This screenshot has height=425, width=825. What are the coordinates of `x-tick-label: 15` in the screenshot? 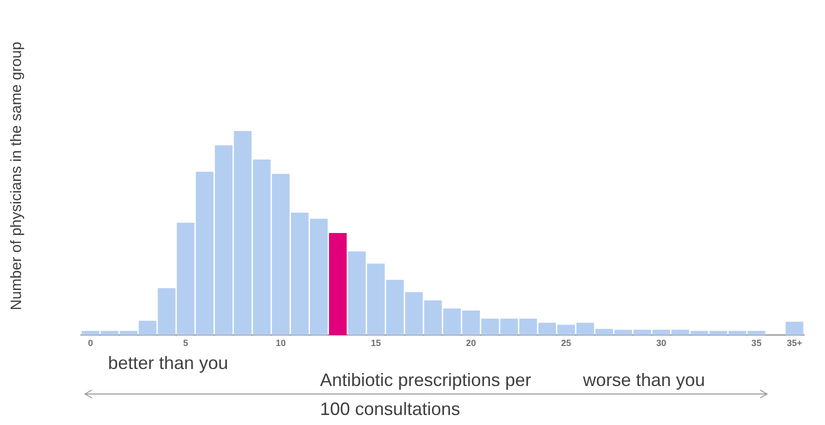 It's located at (375, 343).